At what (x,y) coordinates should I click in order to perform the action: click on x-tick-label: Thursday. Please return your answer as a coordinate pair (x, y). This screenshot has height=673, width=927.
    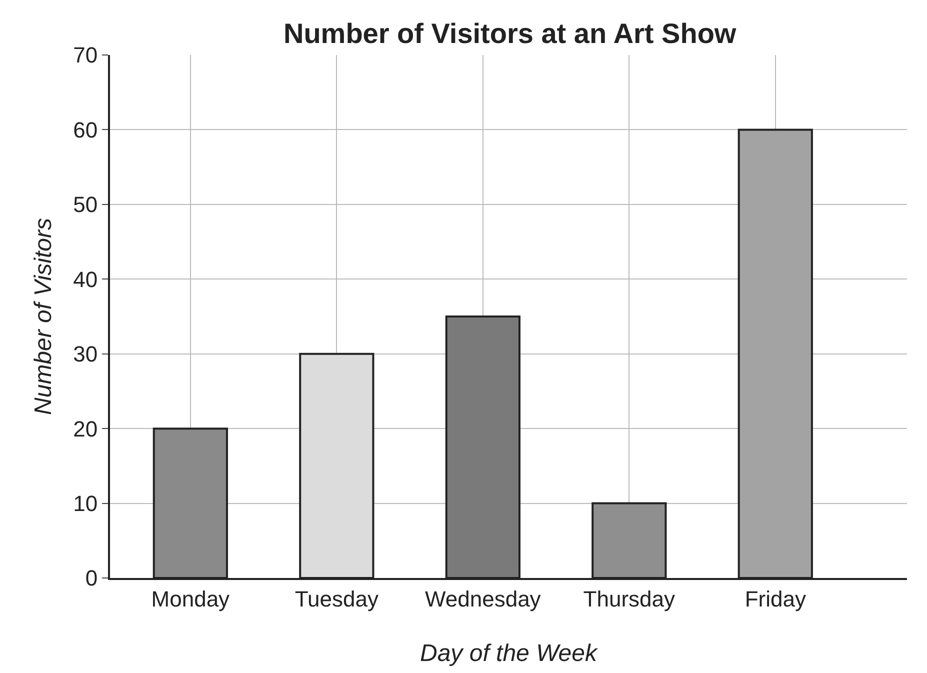
    Looking at the image, I should click on (629, 599).